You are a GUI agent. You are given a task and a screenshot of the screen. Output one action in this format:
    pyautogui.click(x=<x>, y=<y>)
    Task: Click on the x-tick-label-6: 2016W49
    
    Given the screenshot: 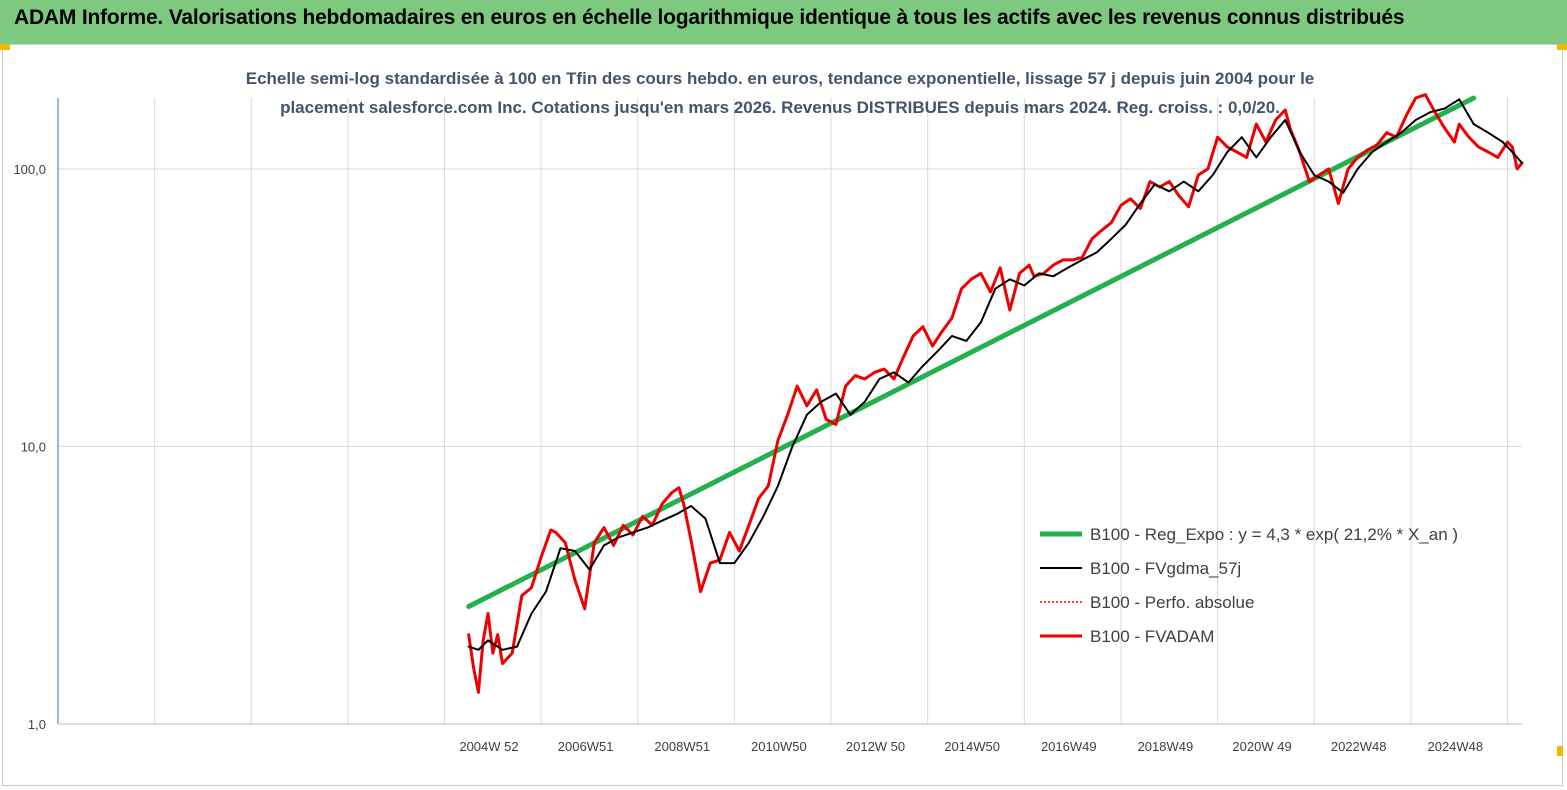 What is the action you would take?
    pyautogui.click(x=1069, y=746)
    